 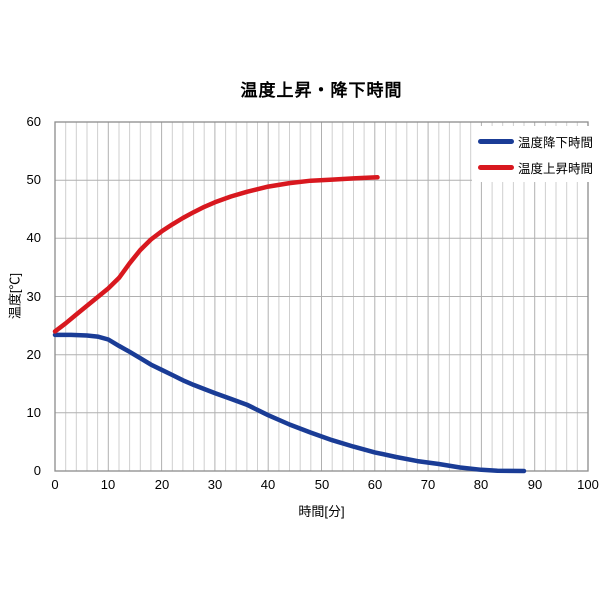 I want to click on legend-item: 温度上昇時間, so click(x=535, y=167).